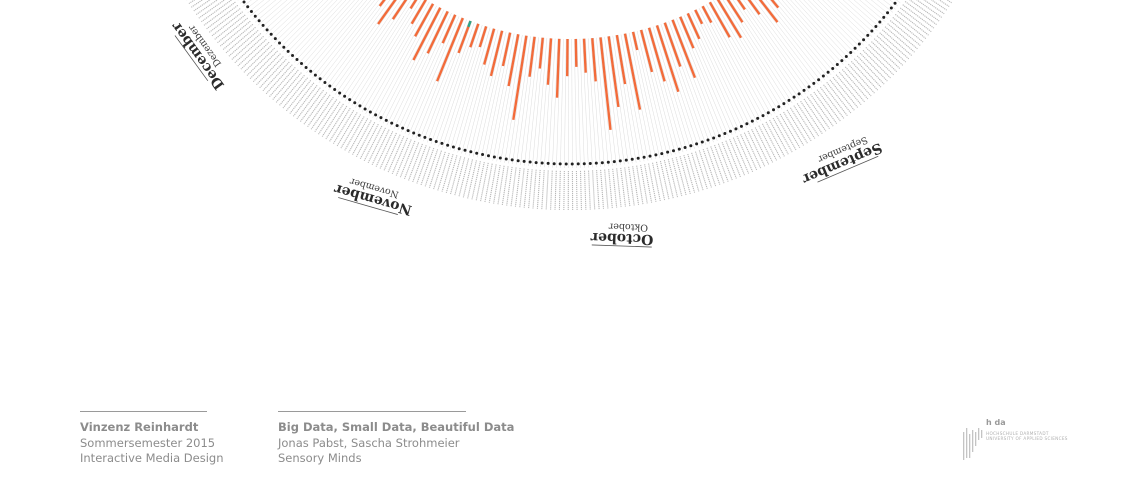 This screenshot has width=1140, height=500. What do you see at coordinates (369, 442) in the screenshot?
I see `supervisors: Jonas Pabst, Sascha Strohmeier` at bounding box center [369, 442].